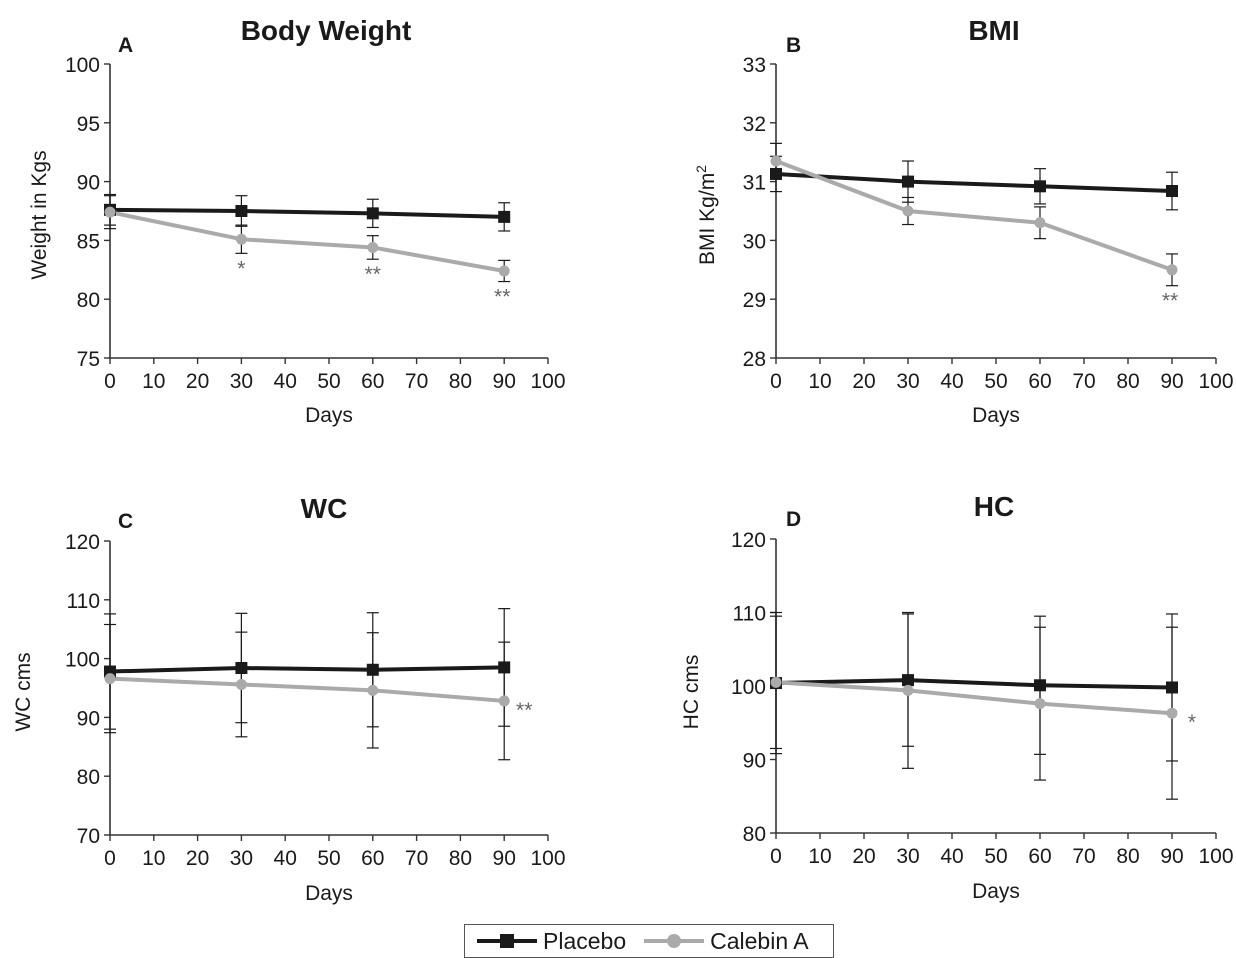 The width and height of the screenshot is (1236, 958). I want to click on panel-d-y-tick-label: 80, so click(754, 834).